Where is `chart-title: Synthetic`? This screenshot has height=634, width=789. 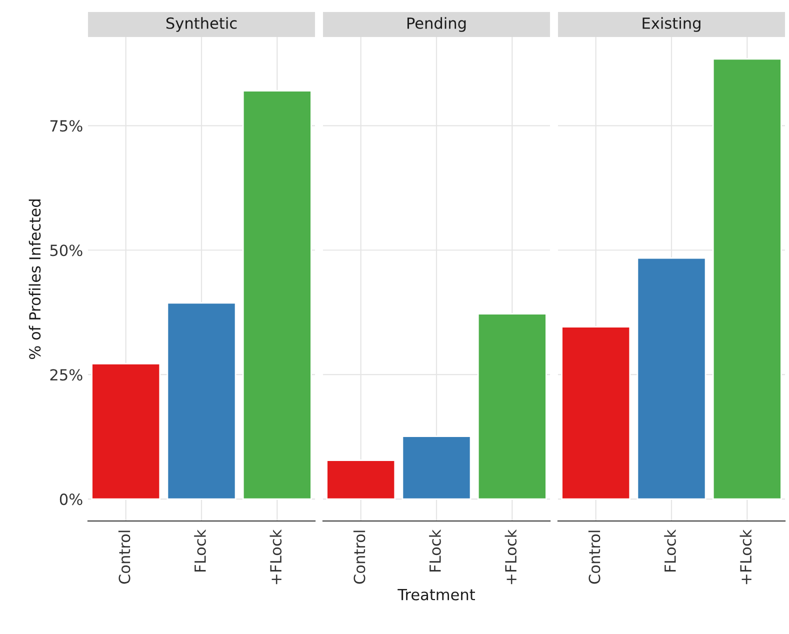 chart-title: Synthetic is located at coordinates (201, 24).